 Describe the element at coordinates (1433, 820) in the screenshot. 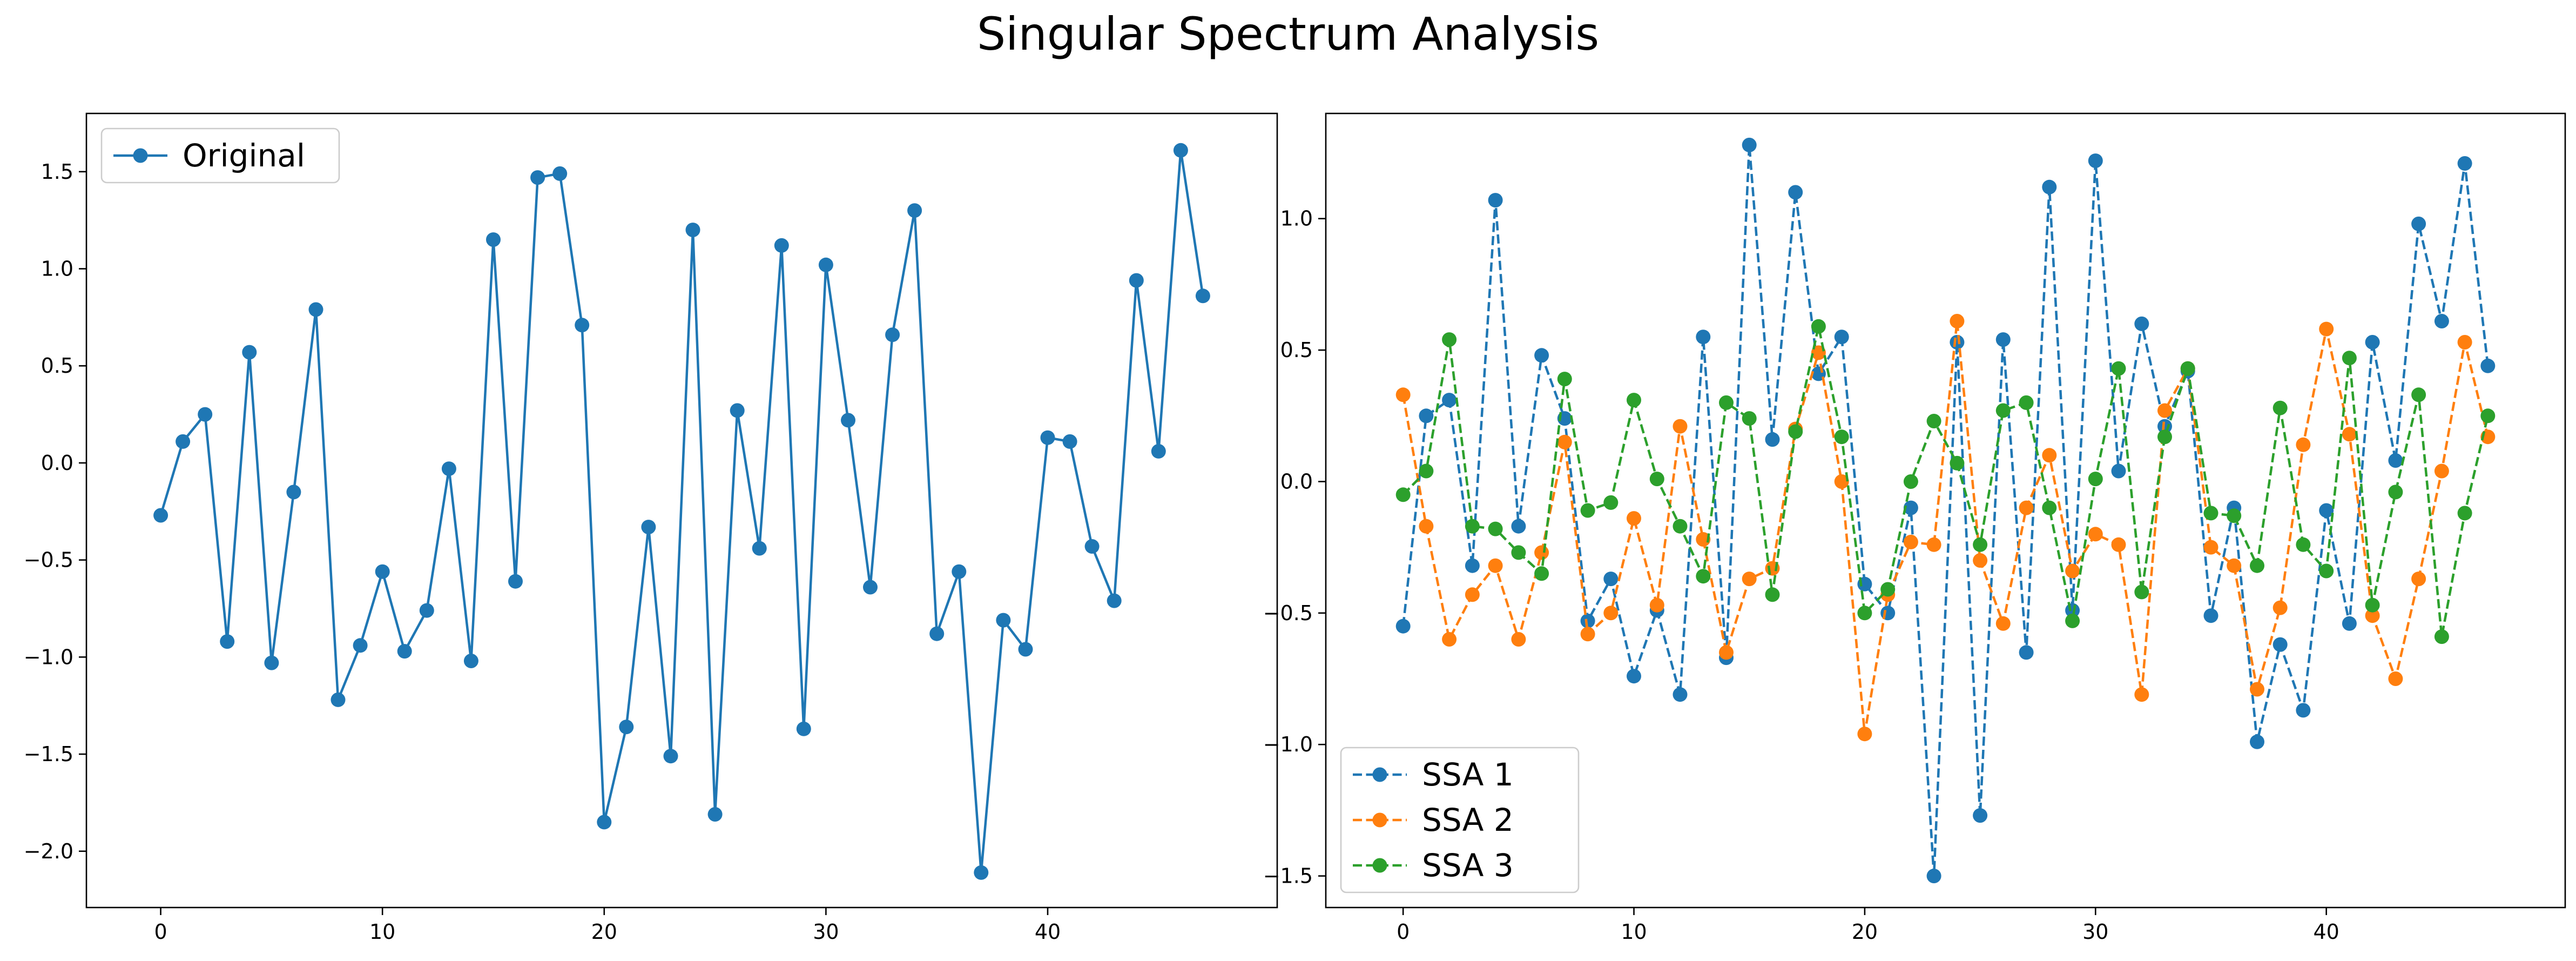

I see `legend-item: SSA 2` at that location.